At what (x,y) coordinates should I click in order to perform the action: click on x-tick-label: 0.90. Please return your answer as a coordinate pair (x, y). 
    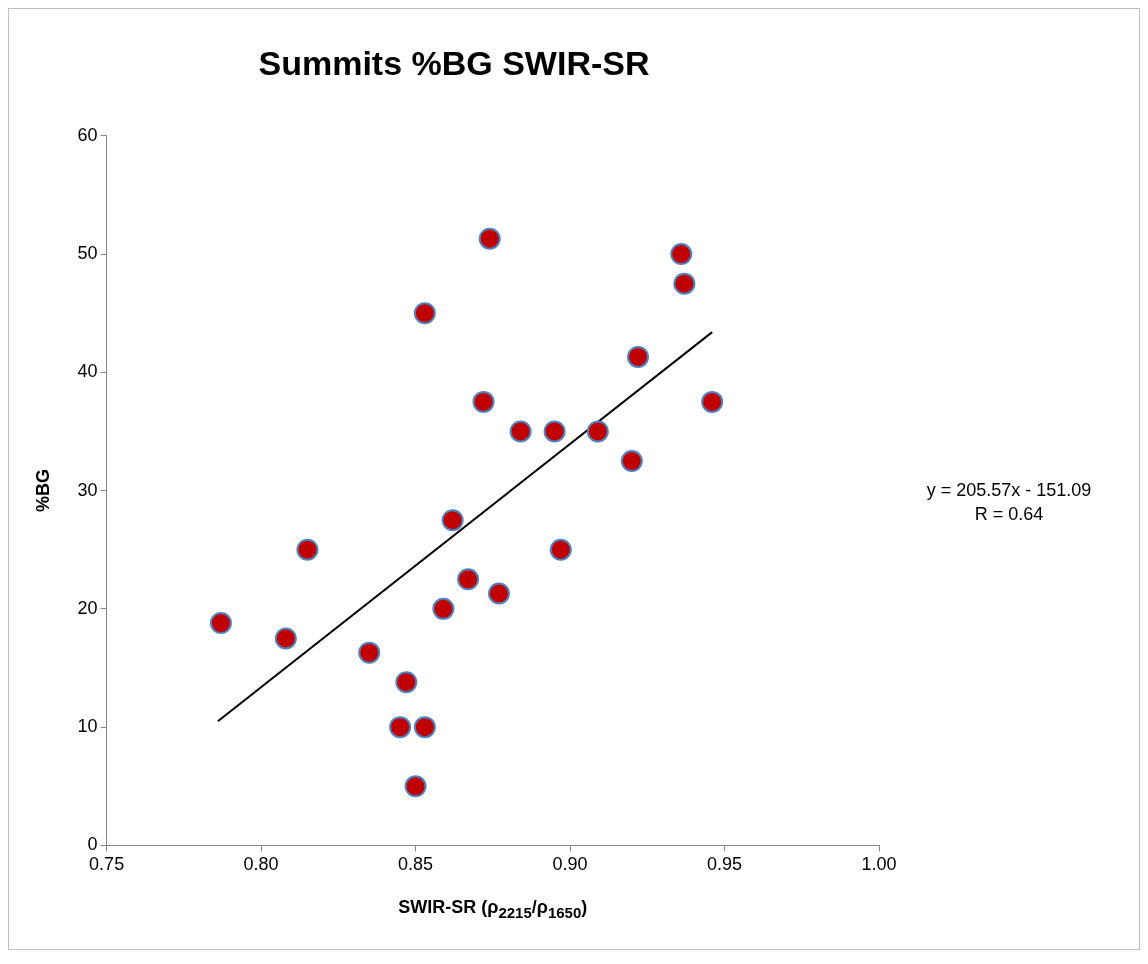
    Looking at the image, I should click on (570, 864).